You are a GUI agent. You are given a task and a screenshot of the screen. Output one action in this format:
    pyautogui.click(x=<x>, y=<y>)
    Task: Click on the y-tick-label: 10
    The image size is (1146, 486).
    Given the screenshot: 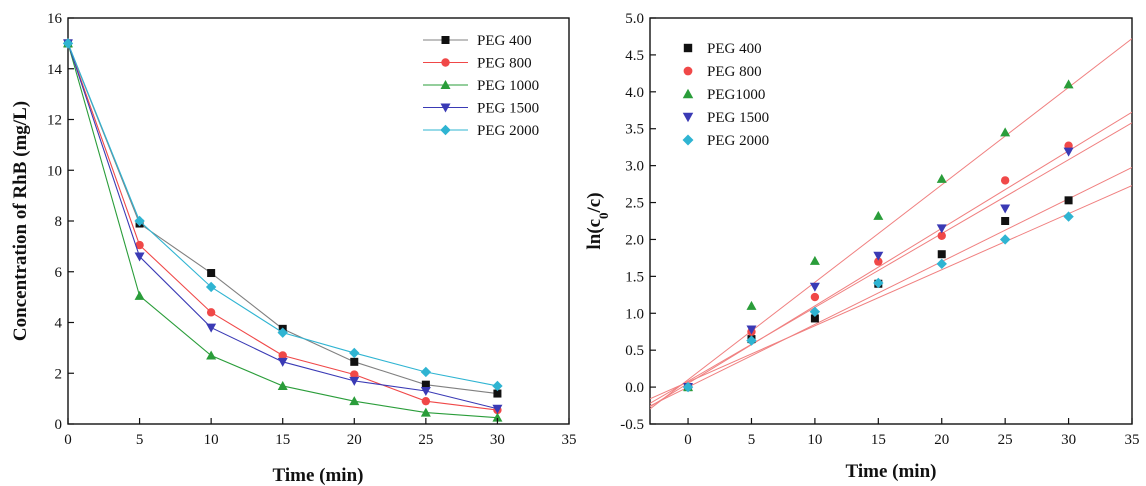 What is the action you would take?
    pyautogui.click(x=54, y=171)
    